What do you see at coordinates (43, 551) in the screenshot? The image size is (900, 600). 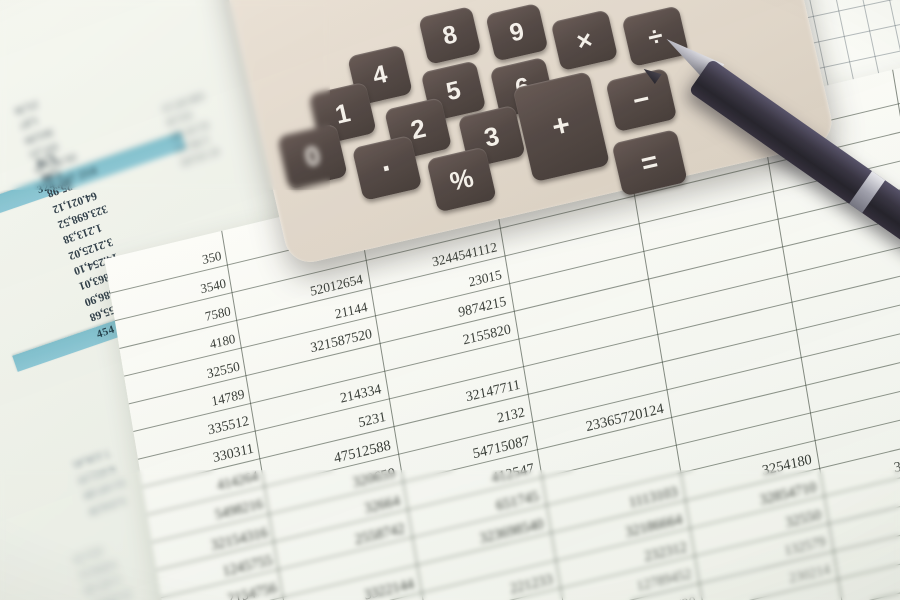 I see `blurred-rows-top: 33.120,88 6.417,25 19.340,60 2.205,15` at bounding box center [43, 551].